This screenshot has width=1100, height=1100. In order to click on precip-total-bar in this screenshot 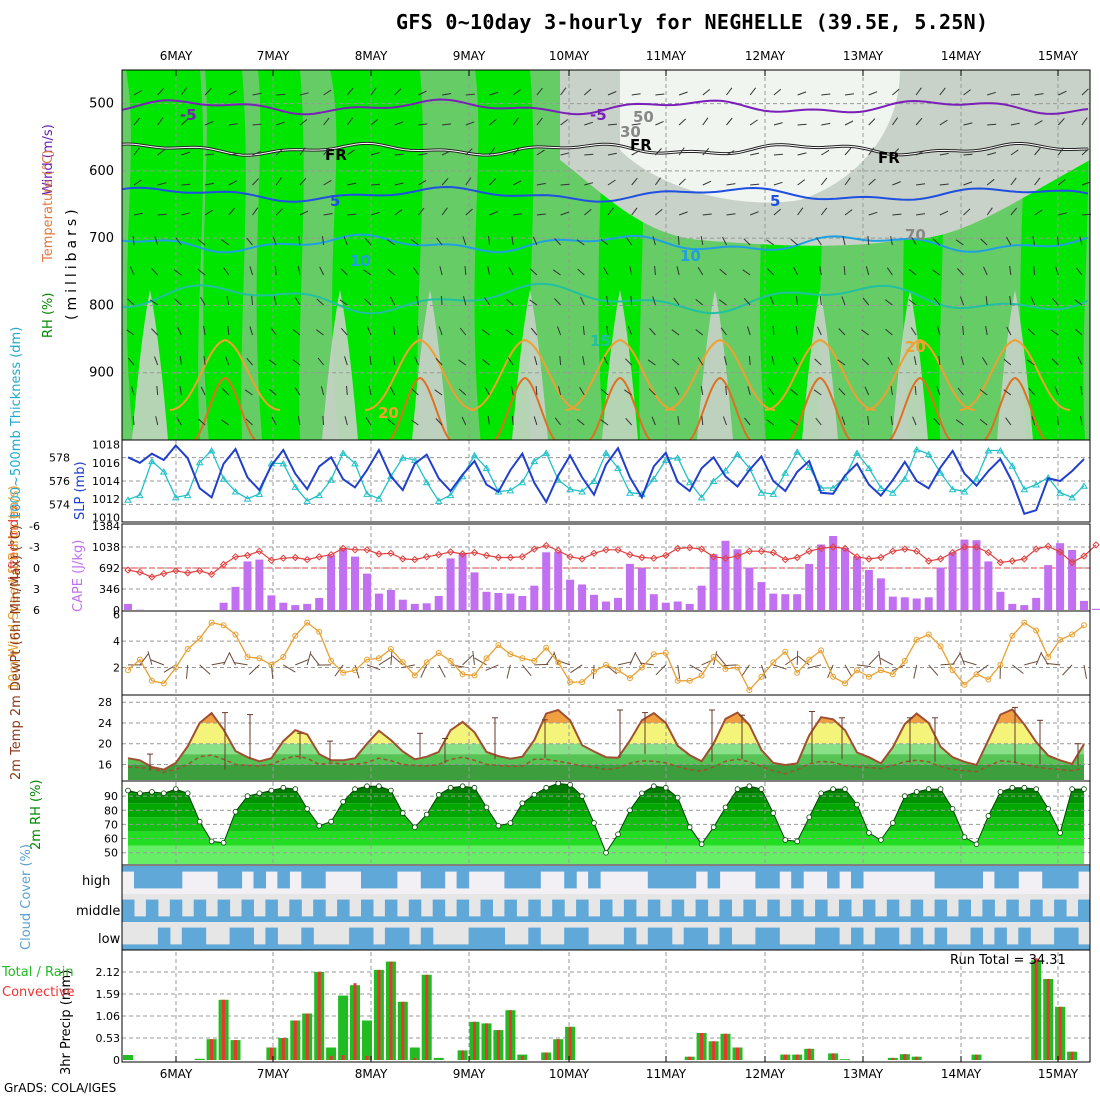, I will do `click(414, 1053)`.